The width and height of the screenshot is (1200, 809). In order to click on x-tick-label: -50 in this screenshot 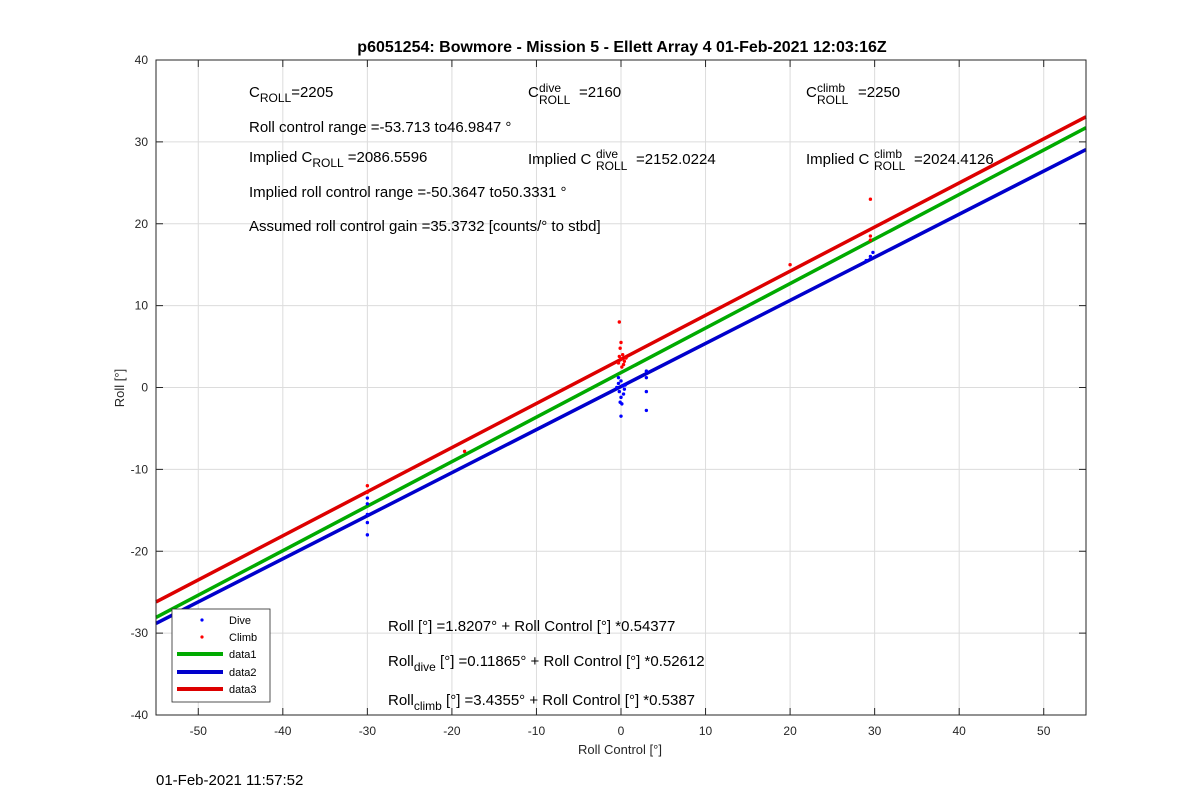, I will do `click(199, 731)`.